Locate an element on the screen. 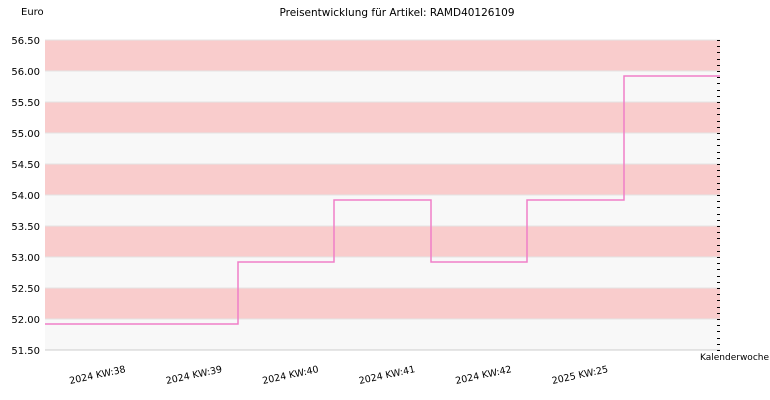  y-tick-label: 55.50 is located at coordinates (25, 103).